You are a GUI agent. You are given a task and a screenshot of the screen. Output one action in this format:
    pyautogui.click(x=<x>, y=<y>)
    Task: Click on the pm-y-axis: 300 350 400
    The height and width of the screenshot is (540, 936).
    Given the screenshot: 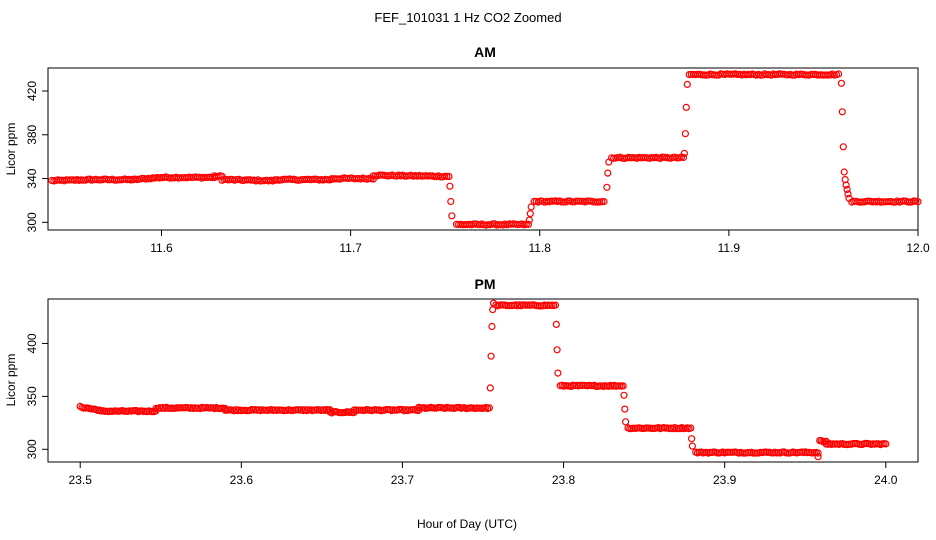 What is the action you would take?
    pyautogui.click(x=36, y=396)
    